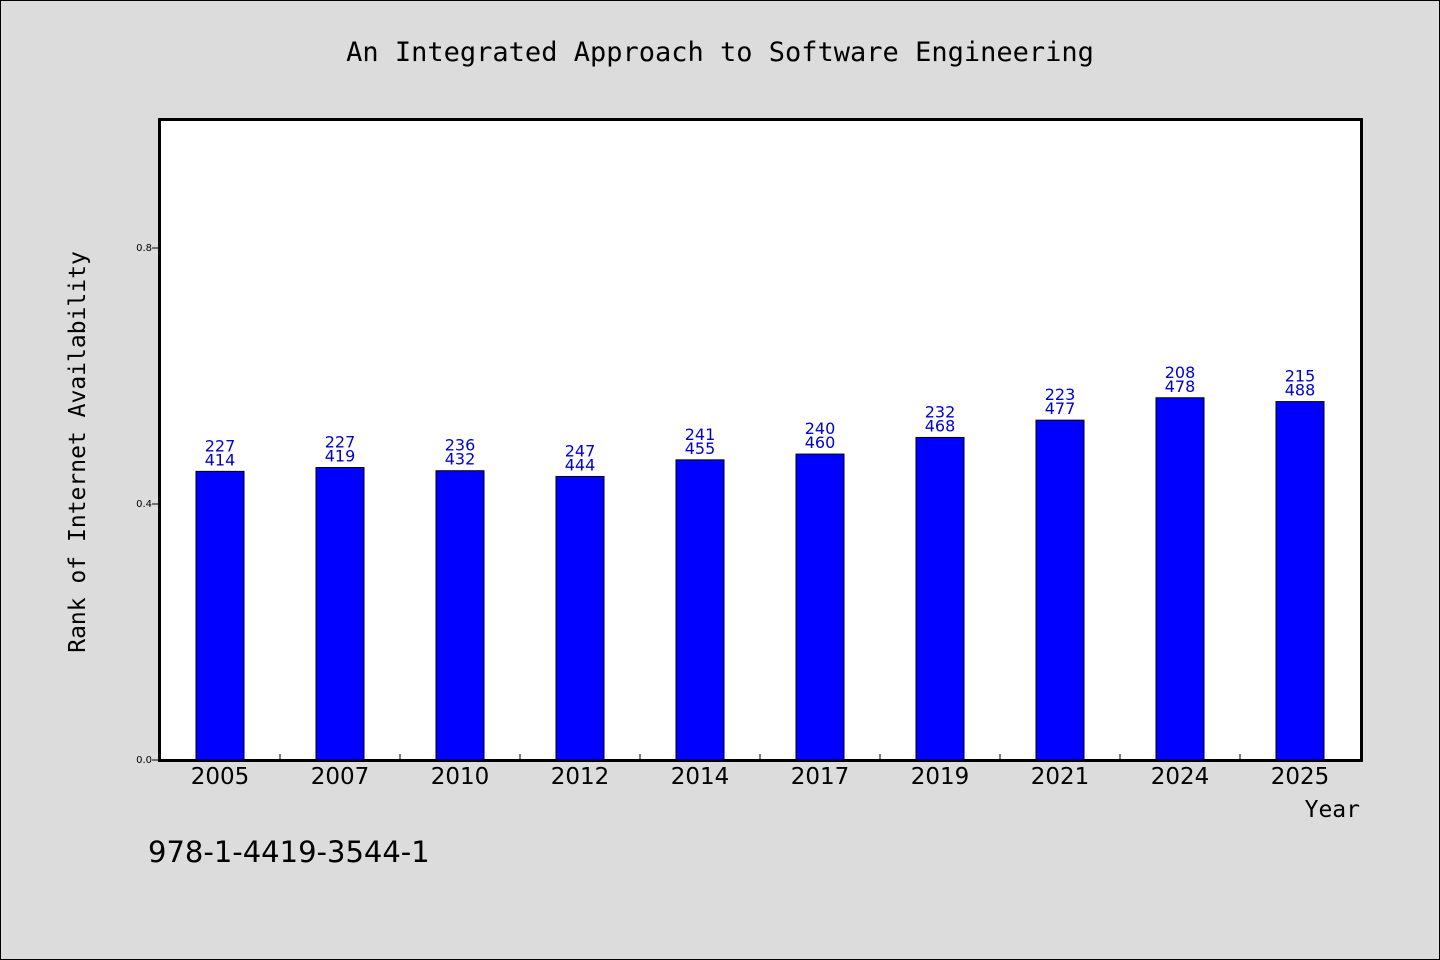  Describe the element at coordinates (1300, 376) in the screenshot. I see `bar-label-top: 215` at that location.